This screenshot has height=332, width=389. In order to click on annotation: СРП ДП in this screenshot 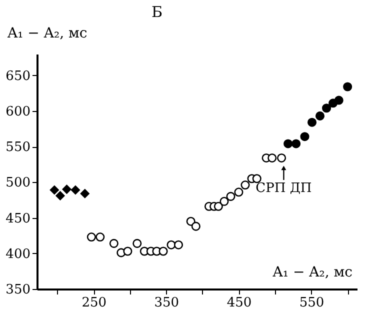, I will do `click(284, 188)`.